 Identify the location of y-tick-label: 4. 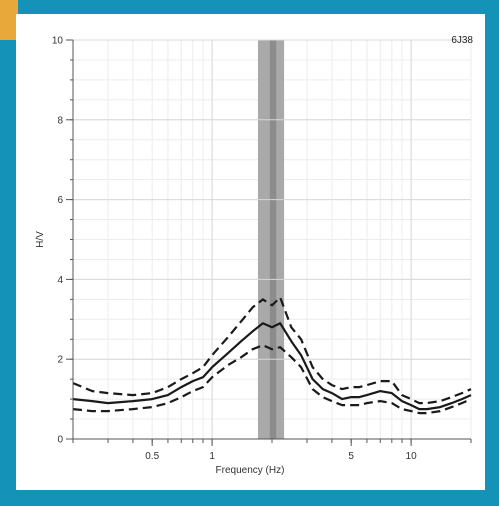
(60, 280).